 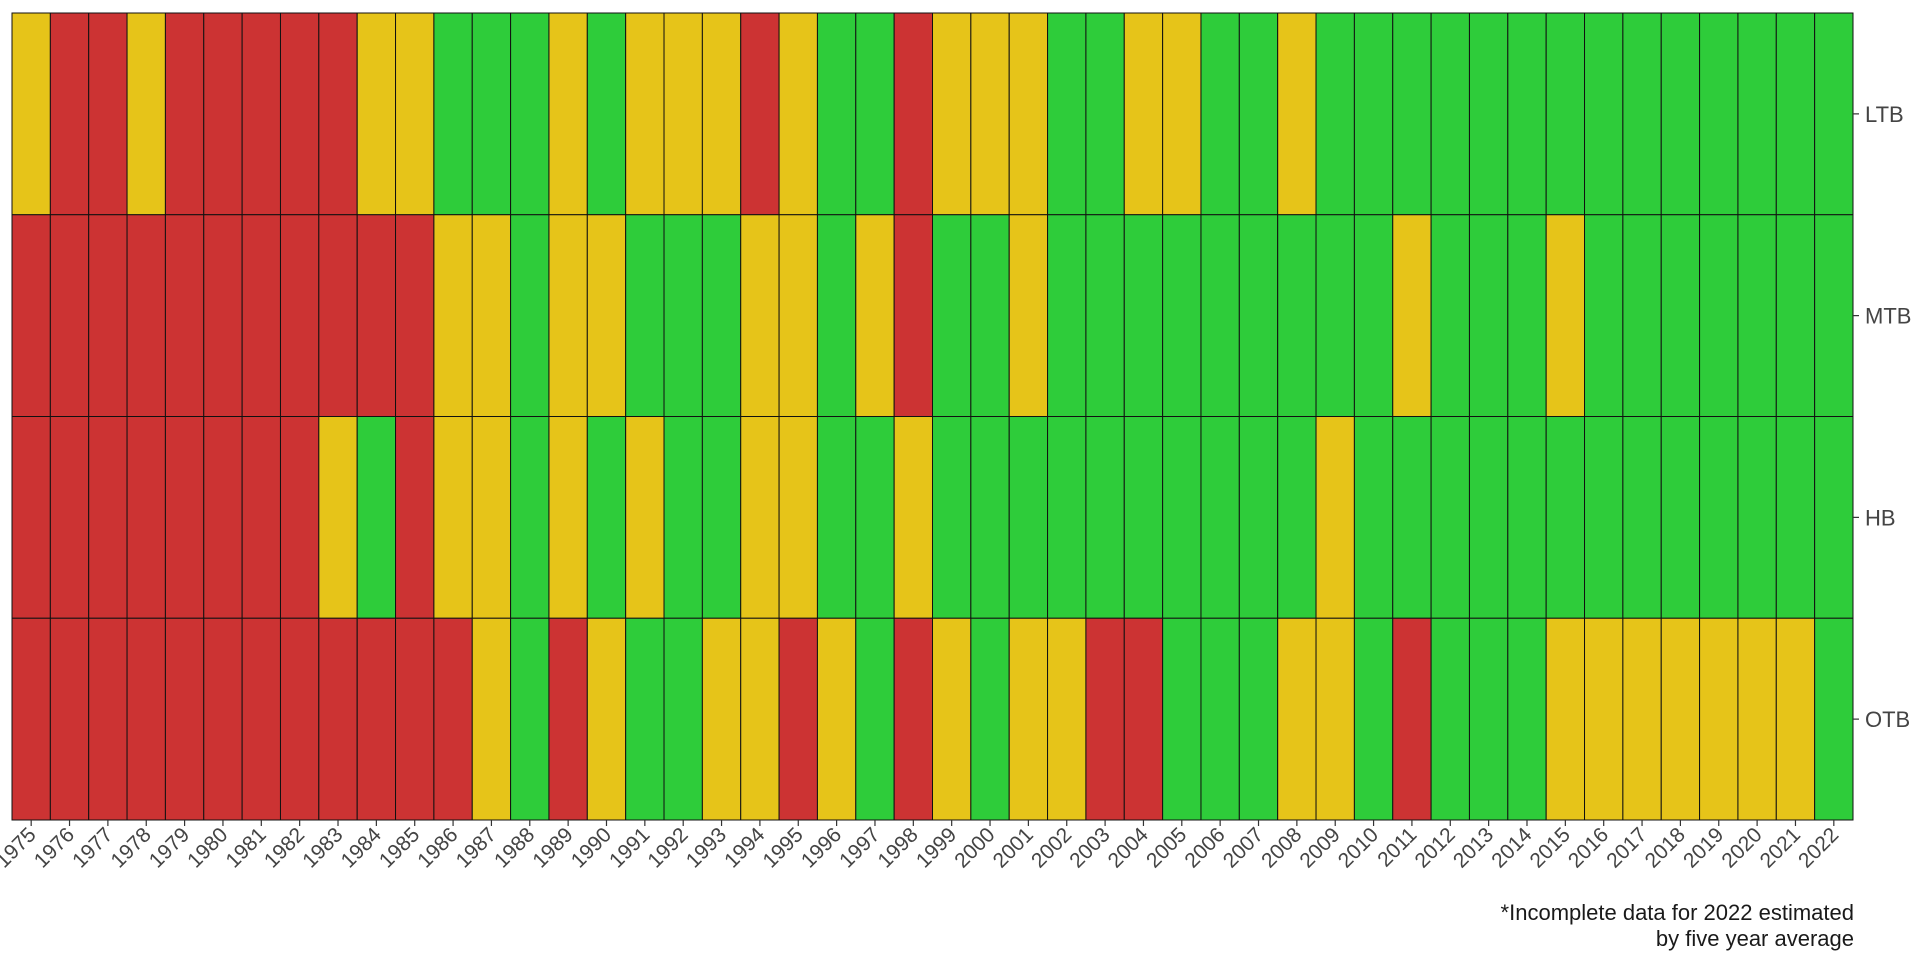 I want to click on x-tick-label: 1999, so click(x=936, y=847).